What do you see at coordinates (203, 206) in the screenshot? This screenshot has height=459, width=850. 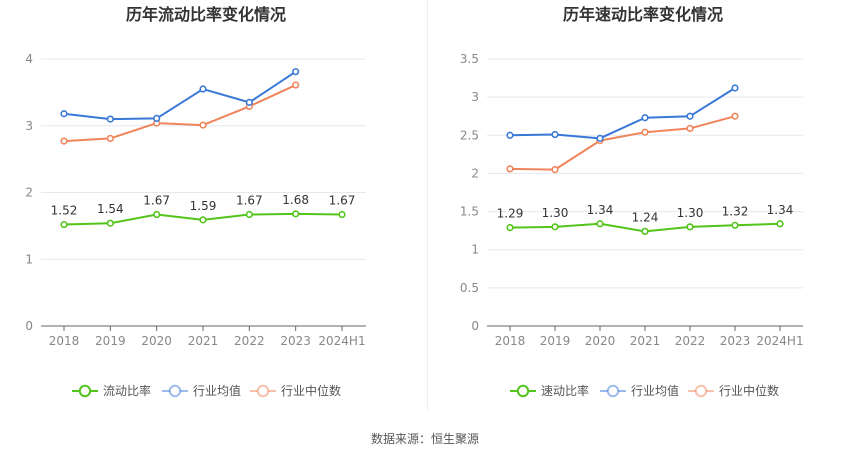 I see `data-label: 1.59` at bounding box center [203, 206].